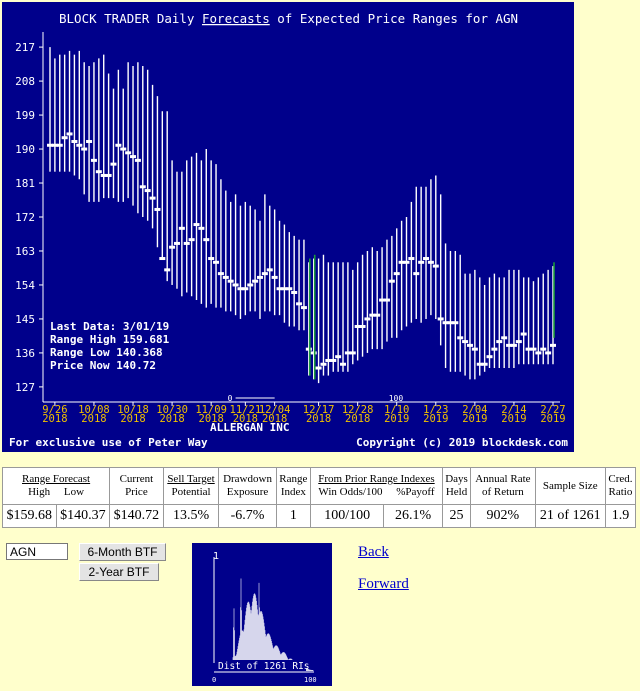 This screenshot has height=691, width=640. What do you see at coordinates (83, 516) in the screenshot?
I see `low-value: $140.37` at bounding box center [83, 516].